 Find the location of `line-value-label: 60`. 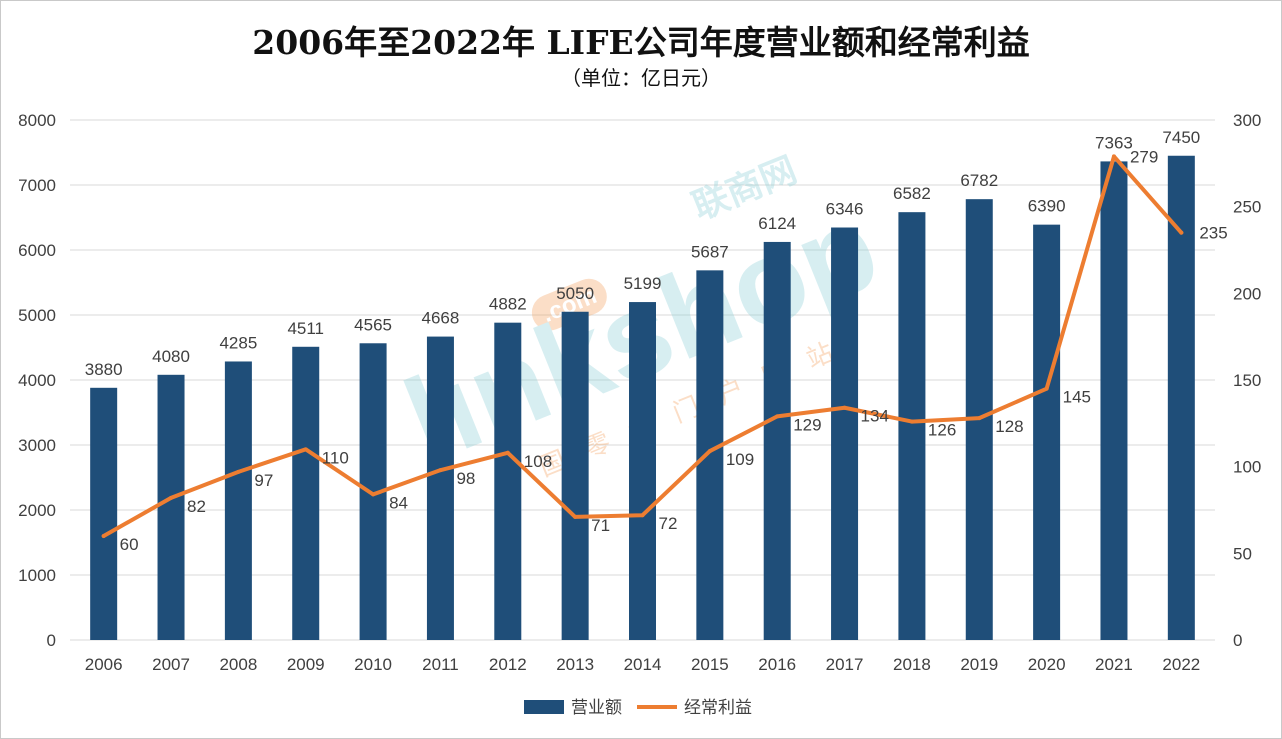

line-value-label: 60 is located at coordinates (129, 544).